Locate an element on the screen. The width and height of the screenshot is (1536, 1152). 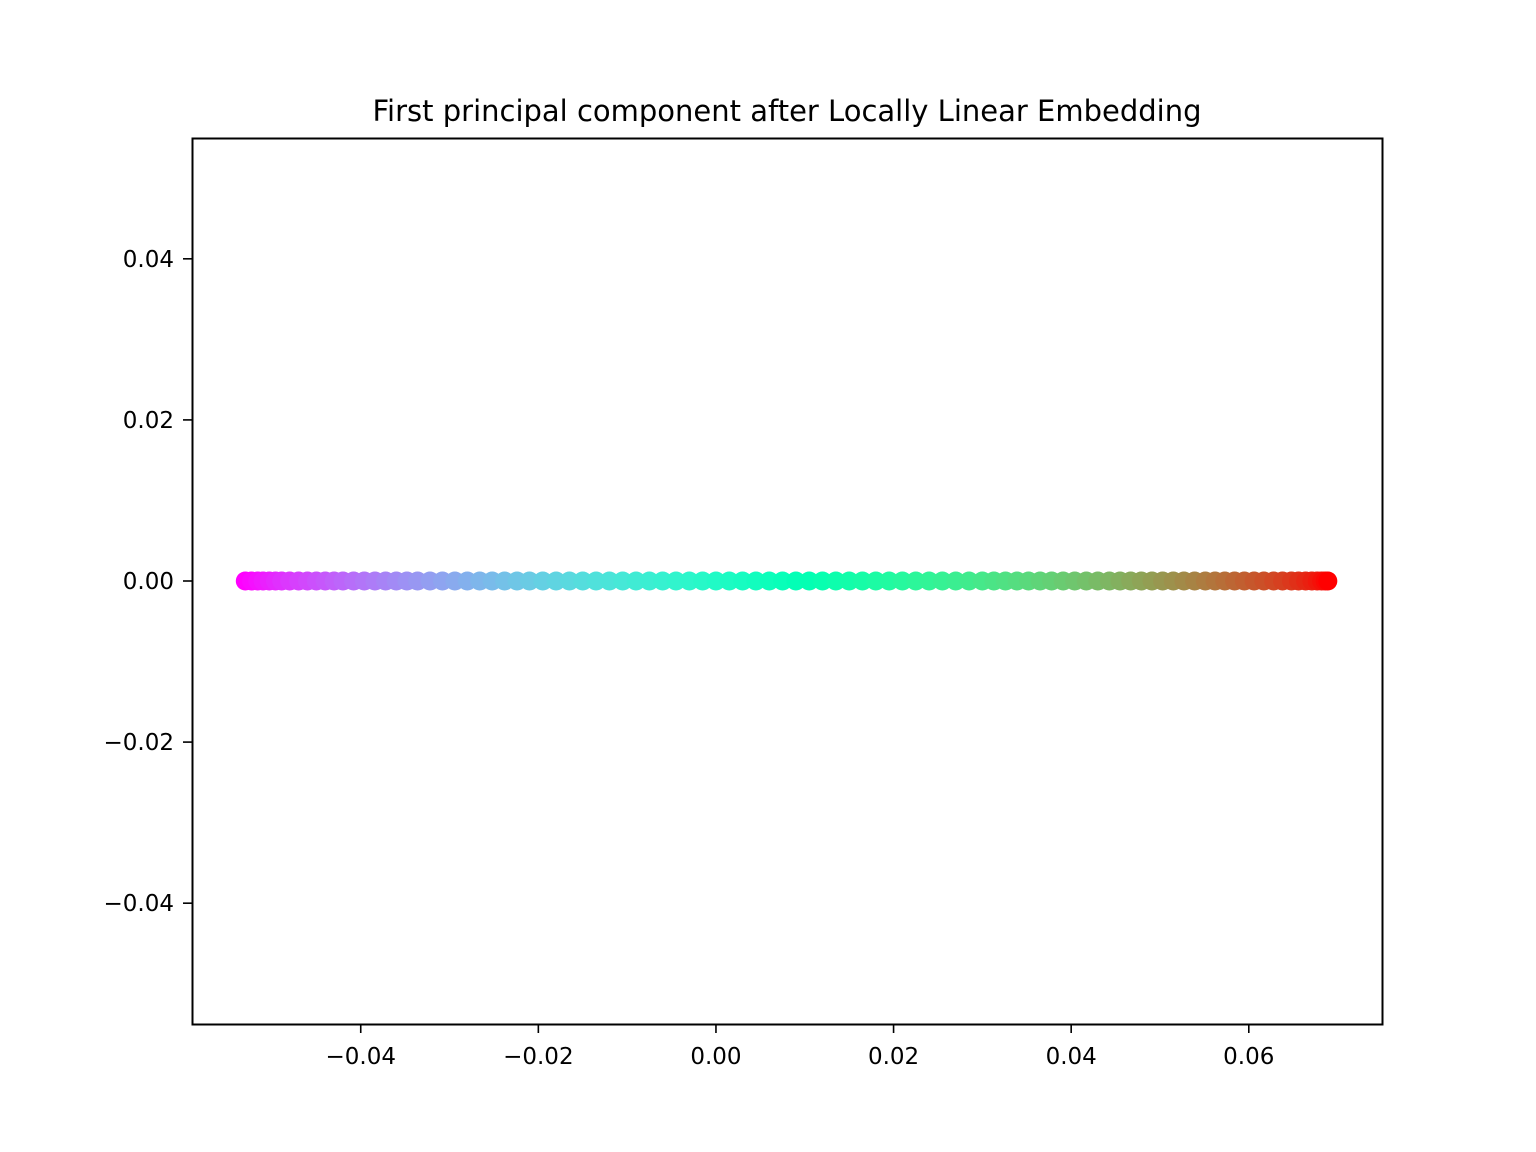
x-tick-label: 0.00 is located at coordinates (715, 1057).